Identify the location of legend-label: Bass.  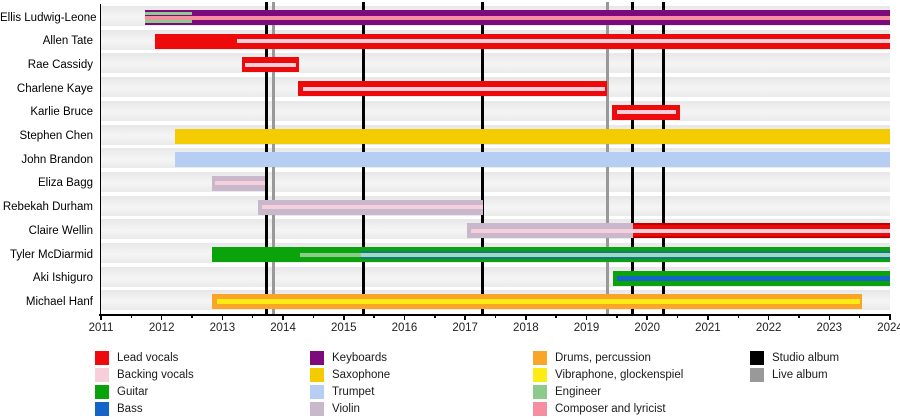
(130, 409).